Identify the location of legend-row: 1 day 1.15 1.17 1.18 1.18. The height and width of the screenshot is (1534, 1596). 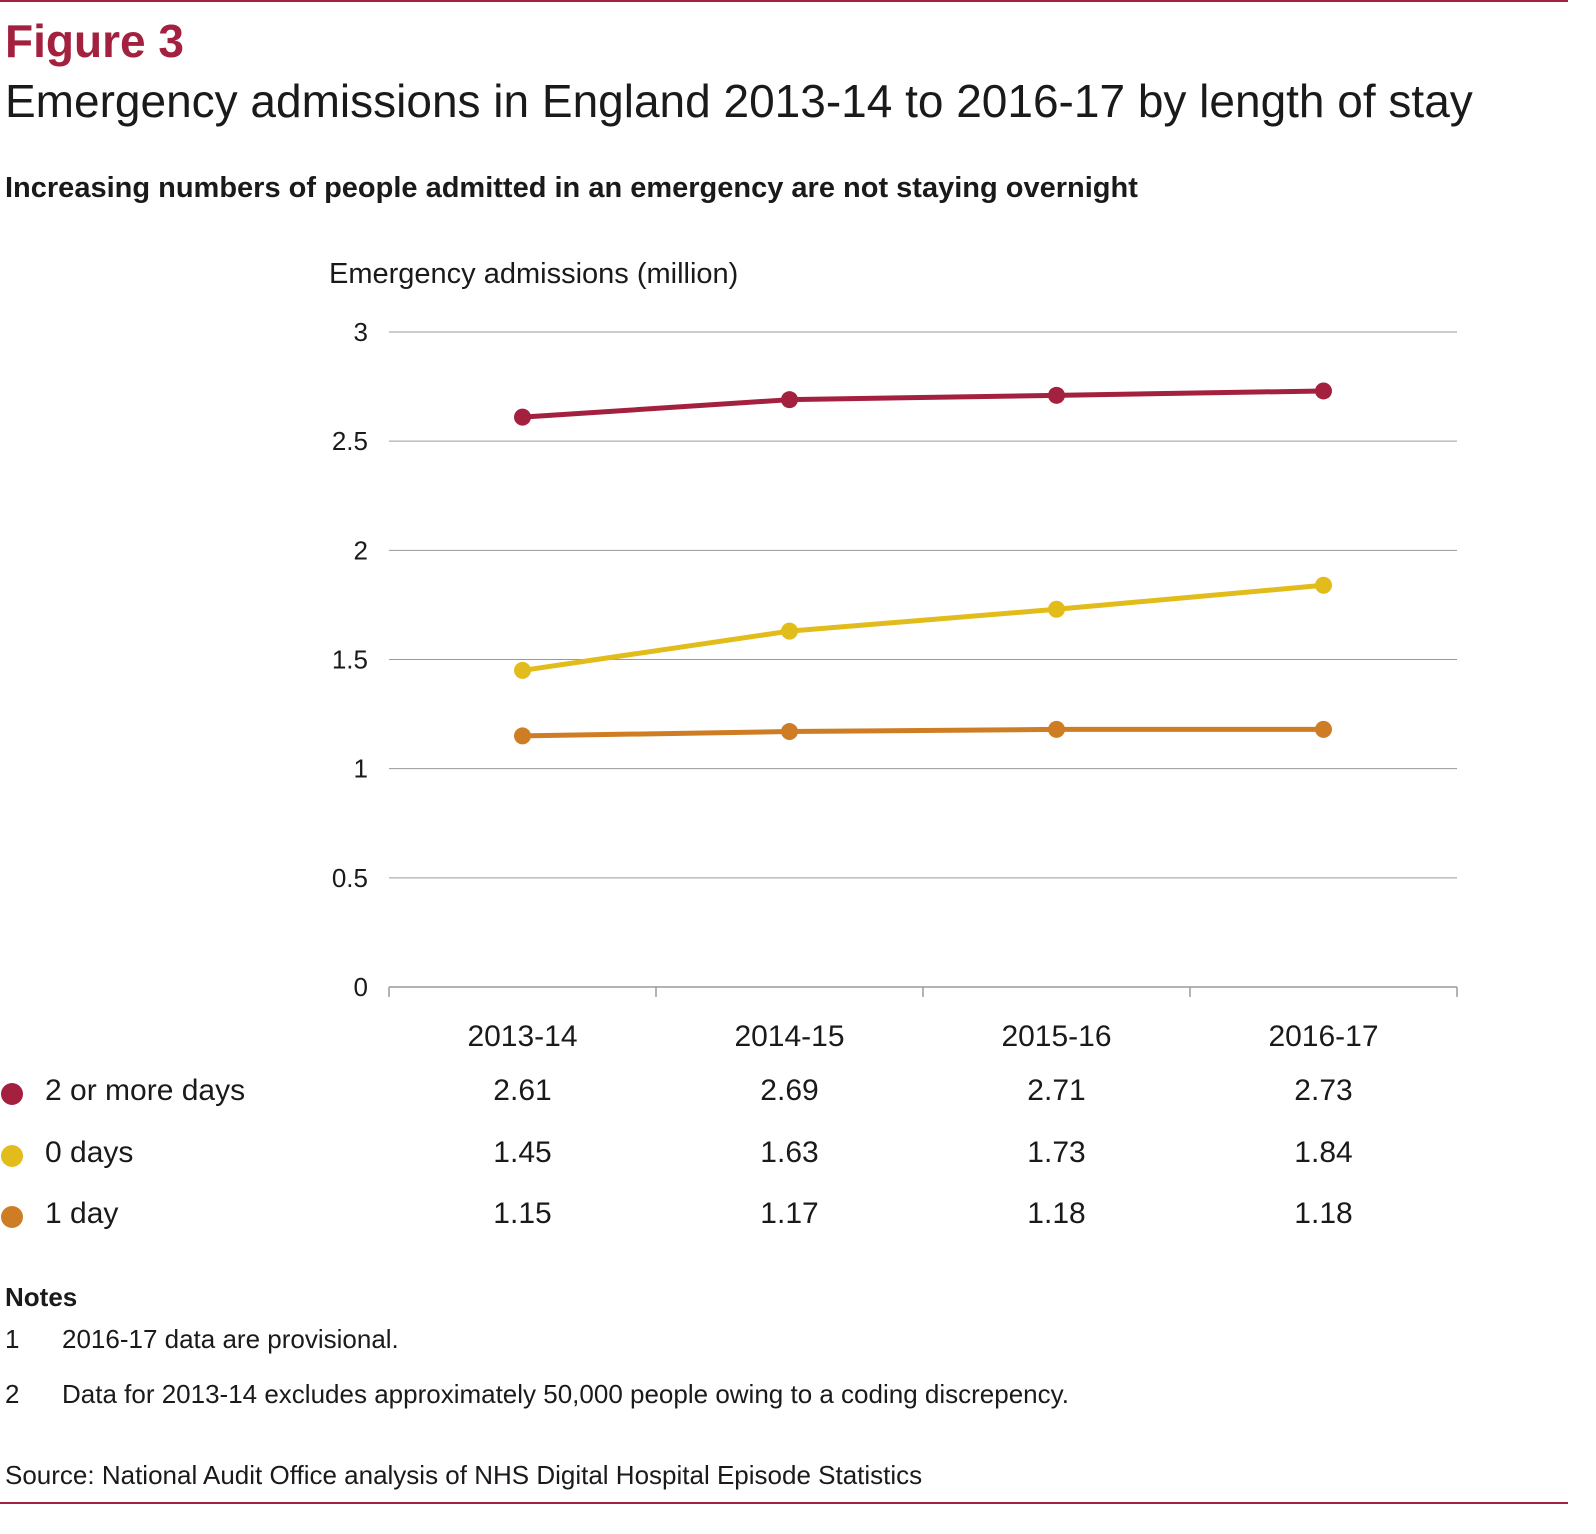
(784, 1218).